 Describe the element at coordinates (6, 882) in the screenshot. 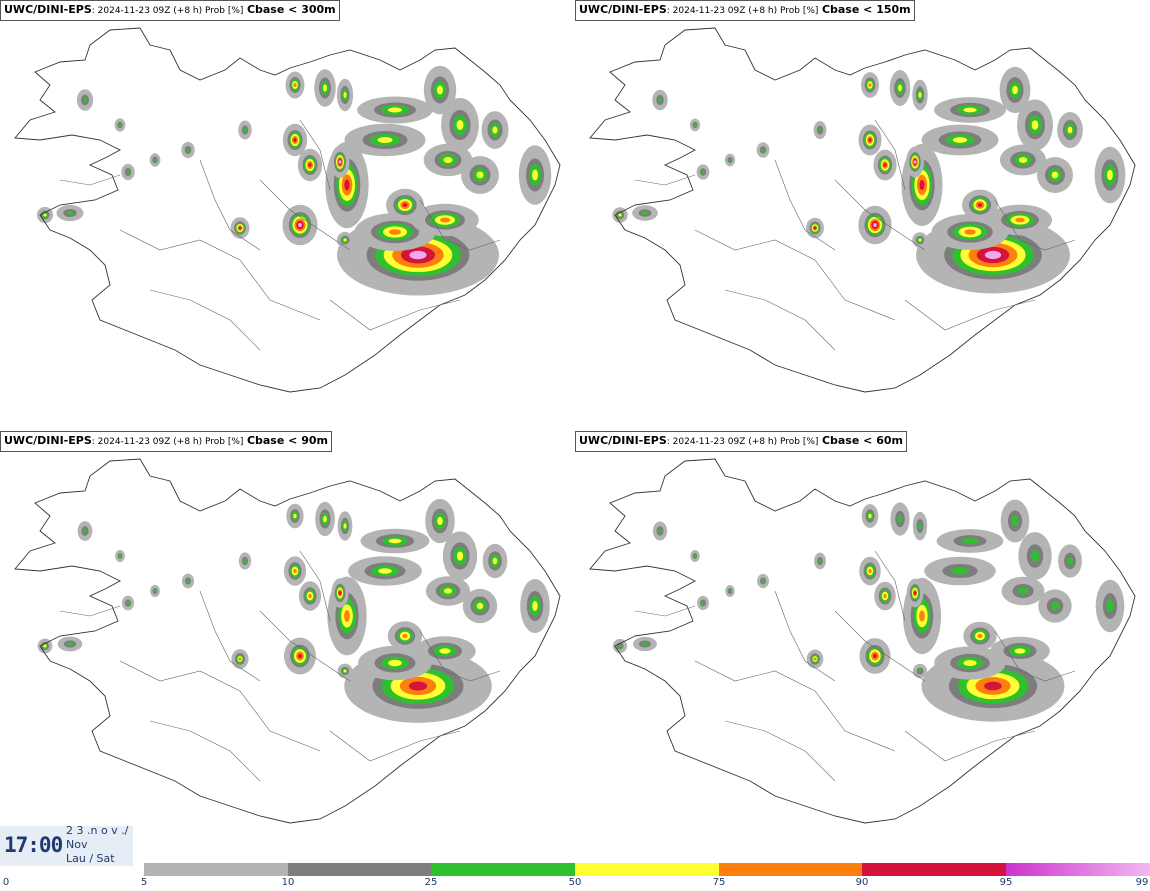

I see `colorbar-tick-label: 0` at that location.